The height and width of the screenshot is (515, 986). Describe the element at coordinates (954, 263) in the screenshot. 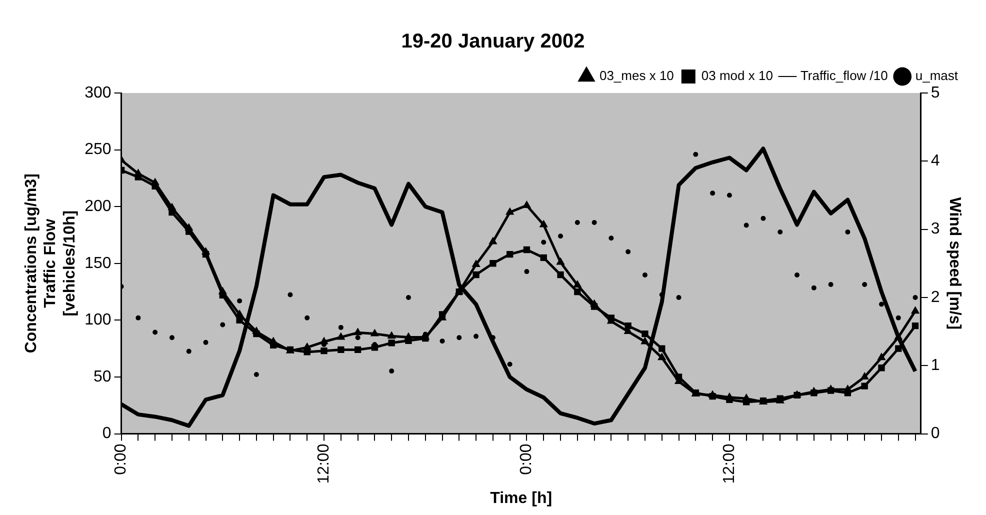

I see `y2-axis-title: Wind speed [m/s]` at that location.